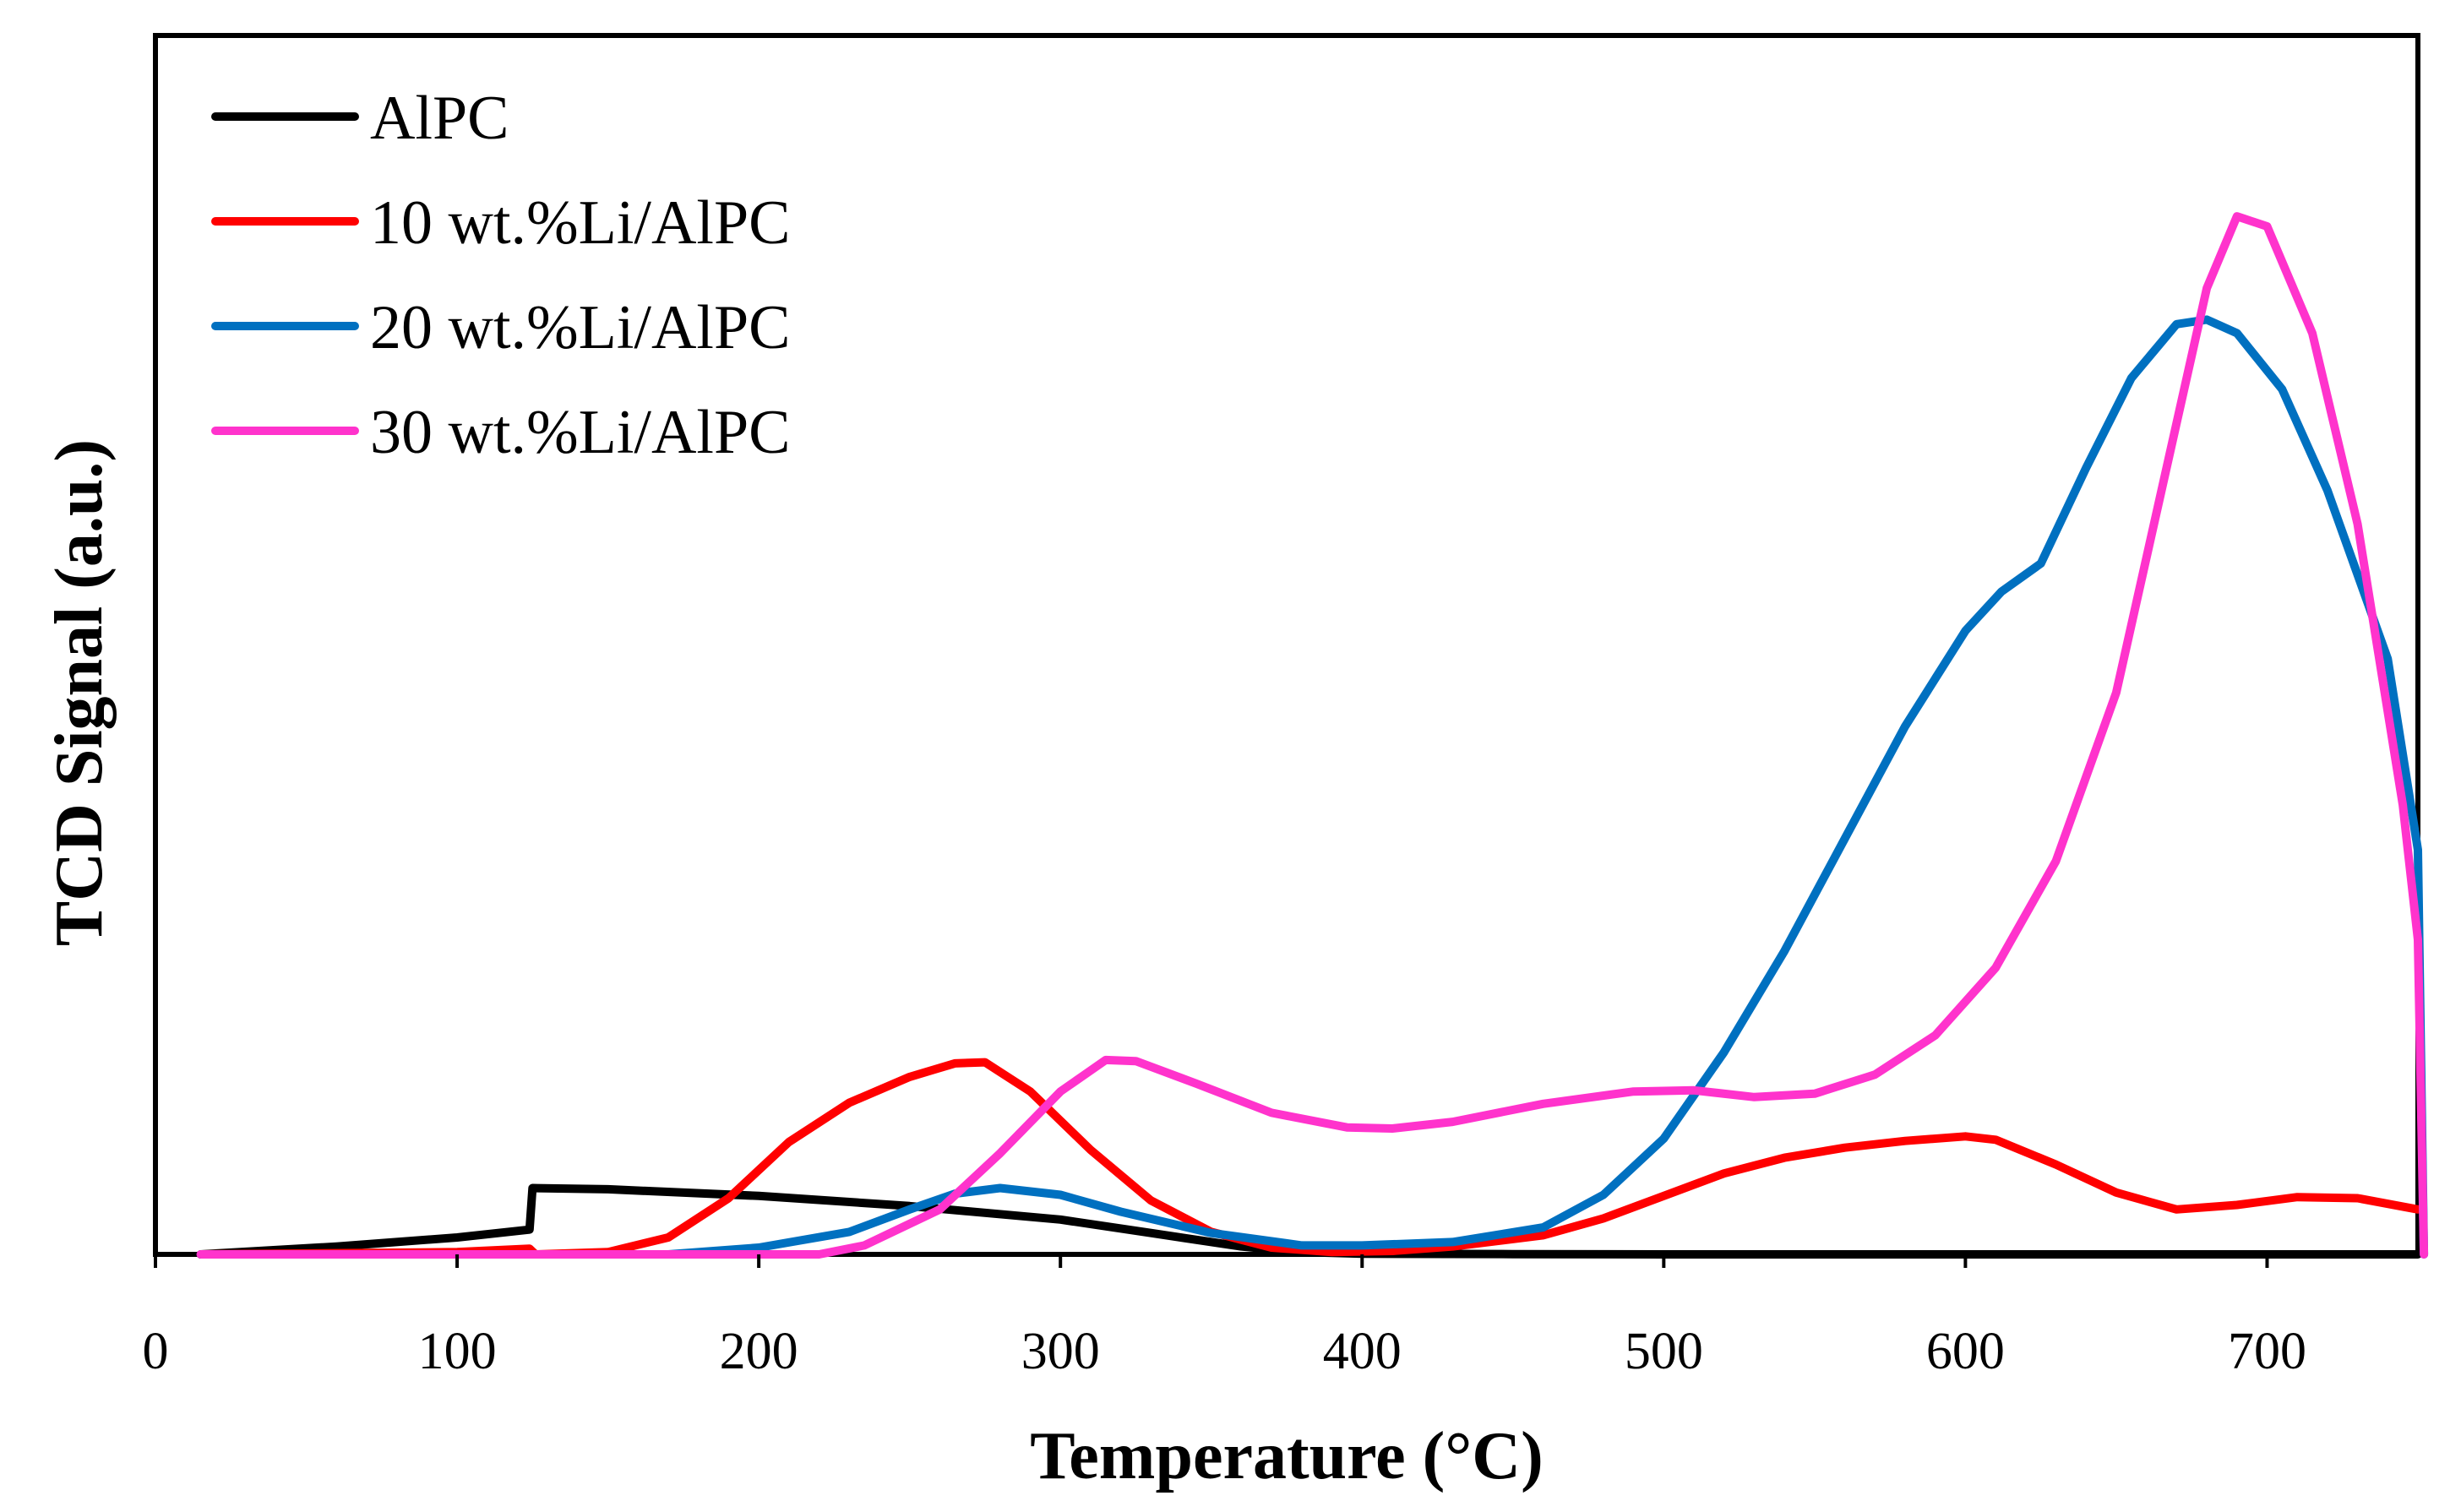 The width and height of the screenshot is (2461, 1512). What do you see at coordinates (1287, 1456) in the screenshot?
I see `x-axis-title: Temperature (°C)` at bounding box center [1287, 1456].